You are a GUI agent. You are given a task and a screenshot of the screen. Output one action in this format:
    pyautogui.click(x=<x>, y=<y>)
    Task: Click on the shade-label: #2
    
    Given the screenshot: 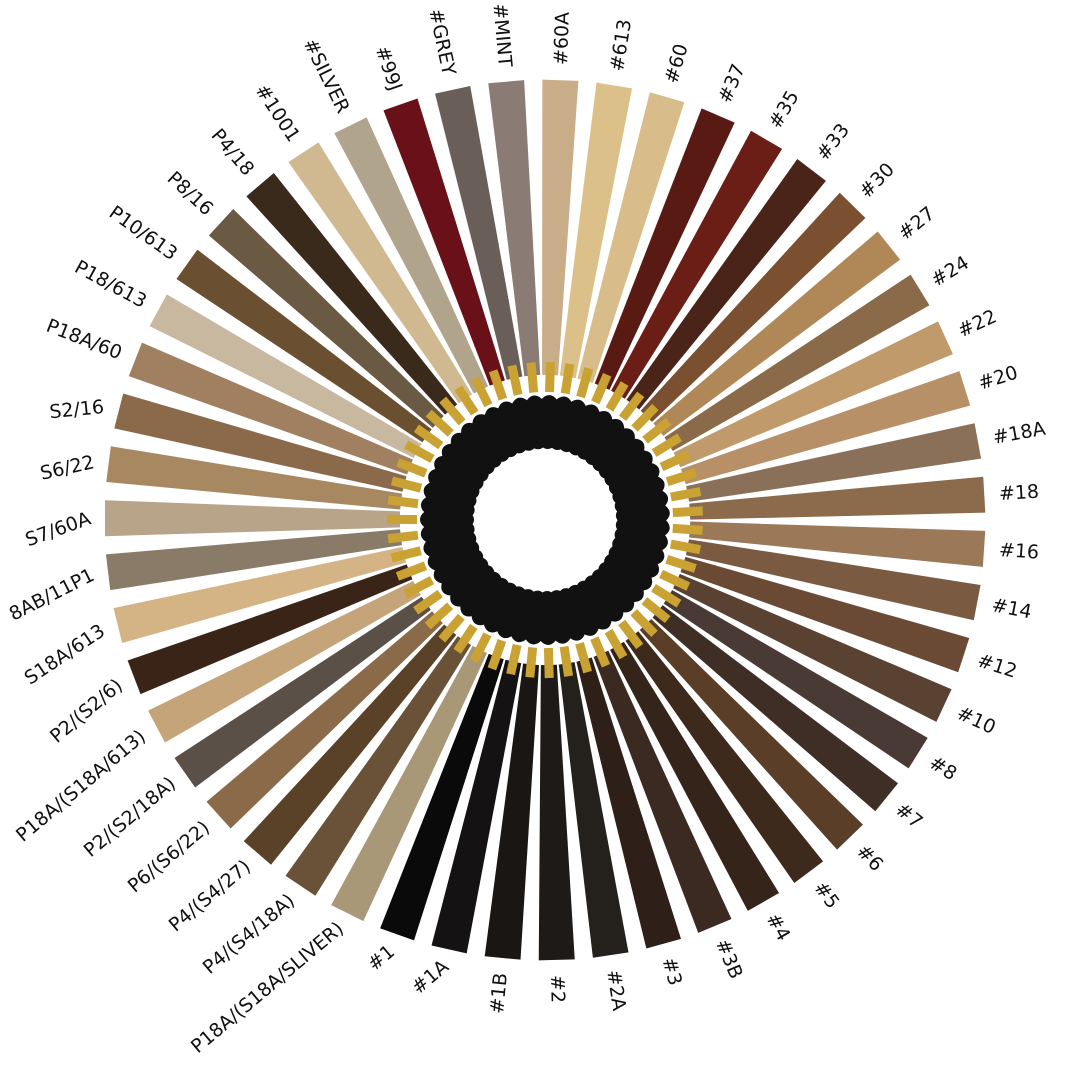 What is the action you would take?
    pyautogui.click(x=557, y=989)
    